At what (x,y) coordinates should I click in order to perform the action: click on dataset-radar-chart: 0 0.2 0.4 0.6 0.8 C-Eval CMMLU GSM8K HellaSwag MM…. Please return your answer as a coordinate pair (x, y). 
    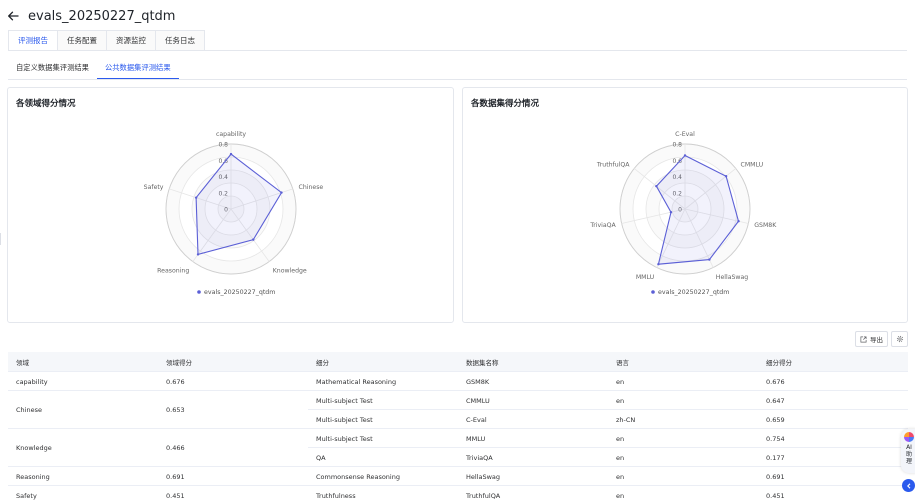
    Looking at the image, I should click on (683, 213).